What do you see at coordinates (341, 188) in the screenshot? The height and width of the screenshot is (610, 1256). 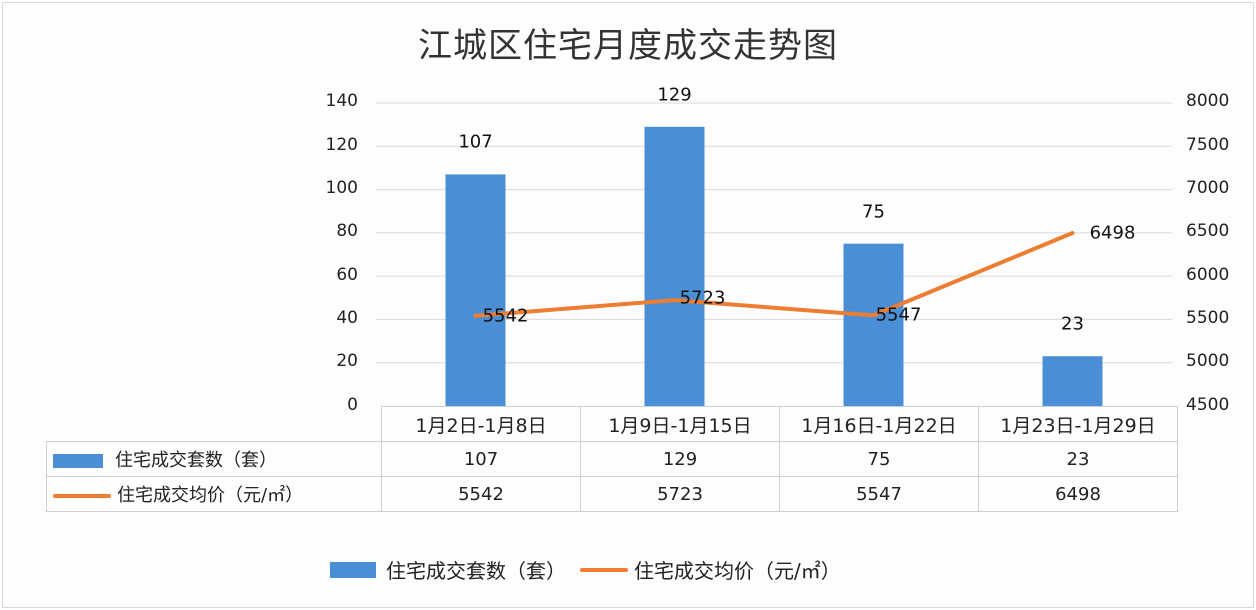 I see `left-tick: 100` at bounding box center [341, 188].